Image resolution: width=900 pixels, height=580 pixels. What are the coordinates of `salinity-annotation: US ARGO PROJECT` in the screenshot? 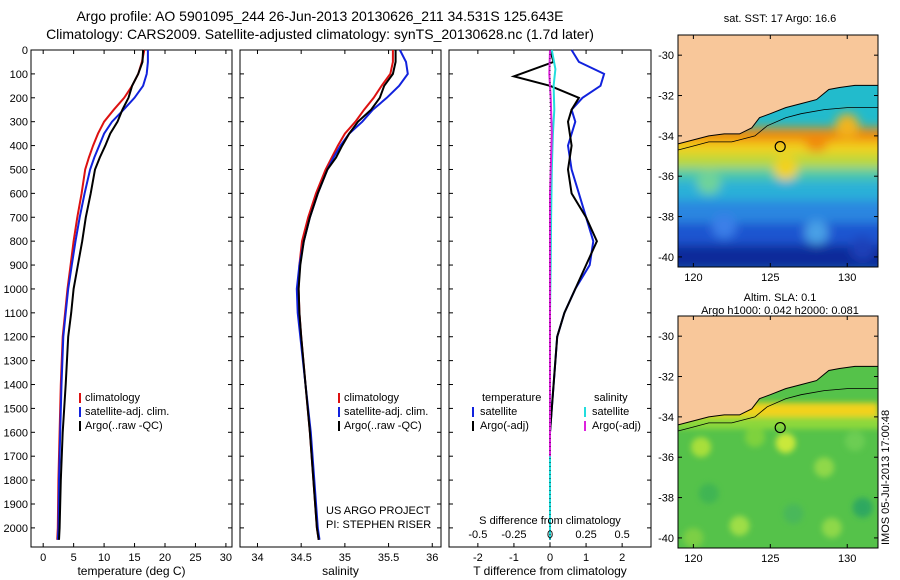 It's located at (378, 511).